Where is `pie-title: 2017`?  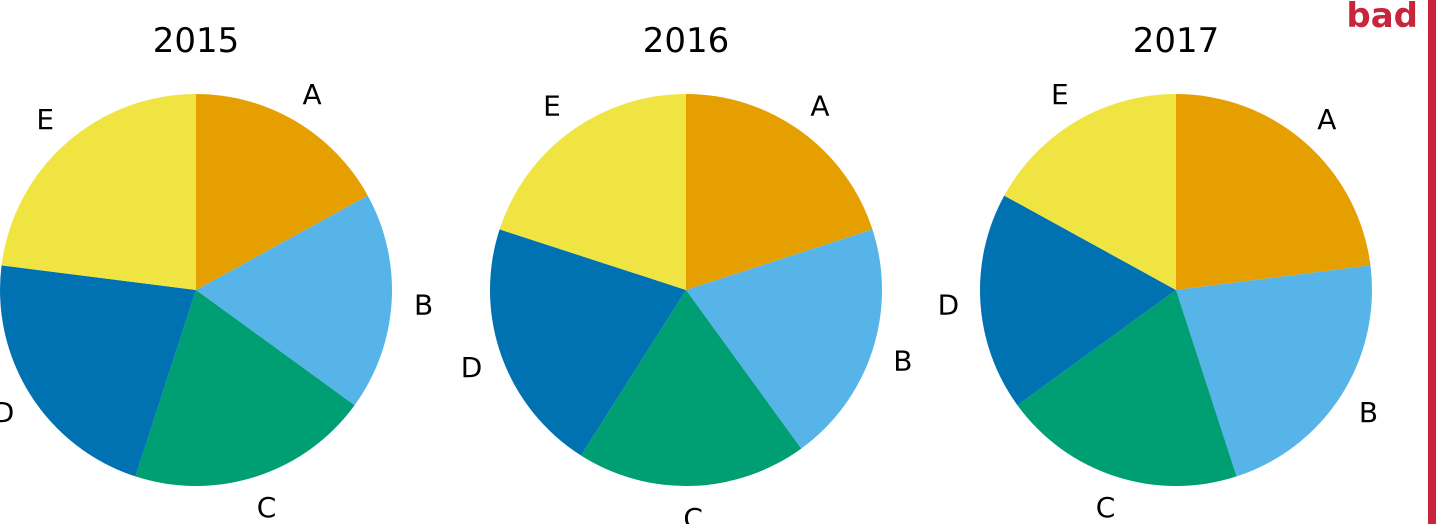
pie-title: 2017 is located at coordinates (1176, 41).